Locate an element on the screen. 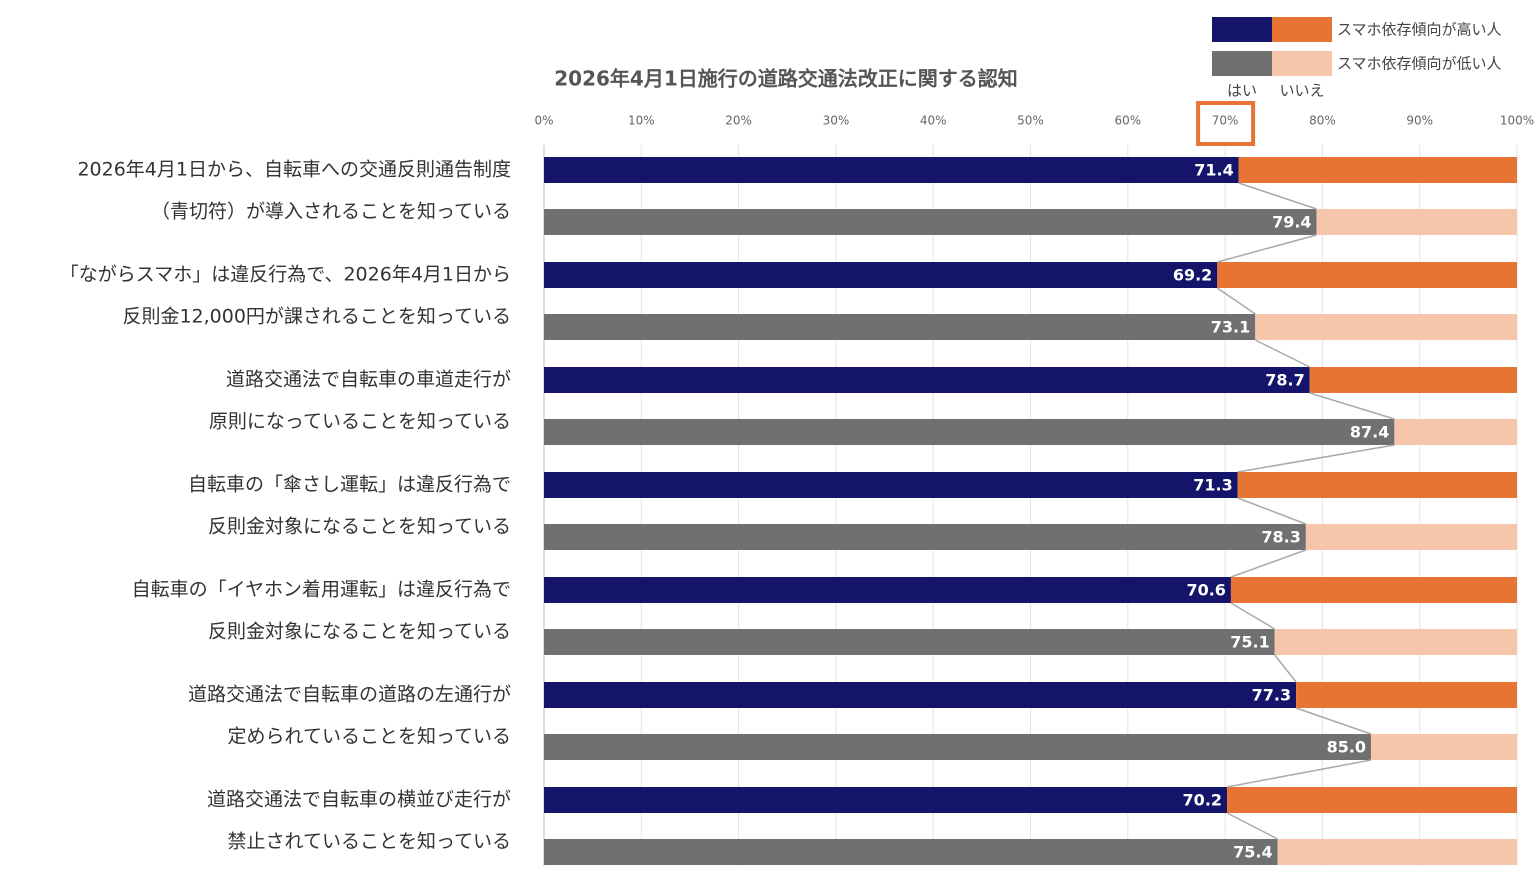 The height and width of the screenshot is (888, 1536). category-label: 定められていることを知っている is located at coordinates (369, 737).